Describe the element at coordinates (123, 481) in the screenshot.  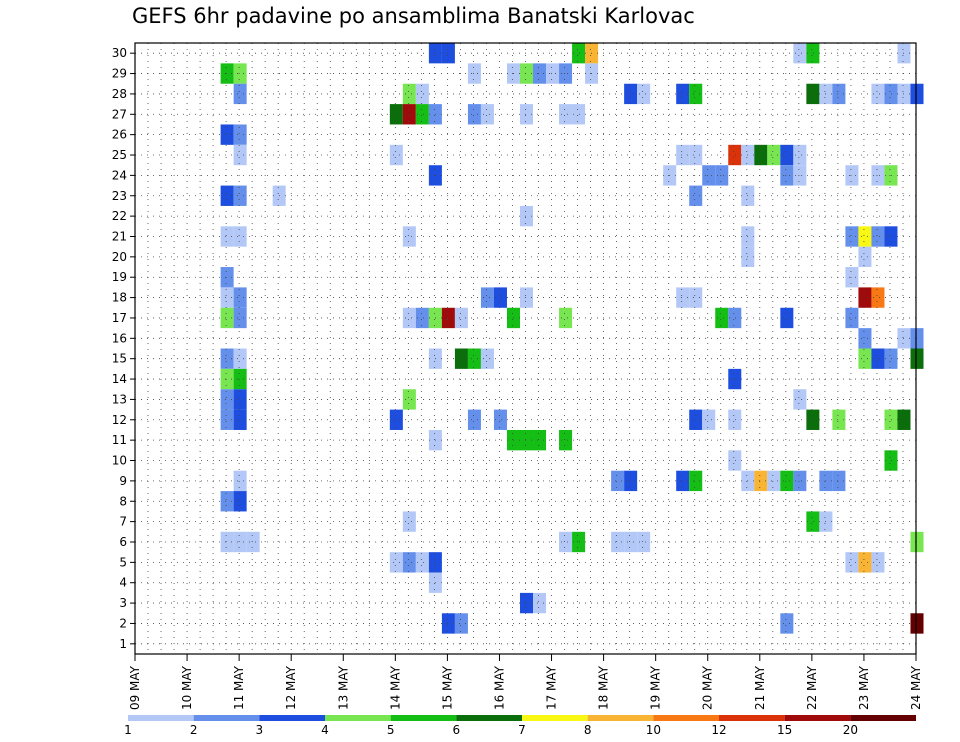
I see `y-tick-label: 9` at that location.